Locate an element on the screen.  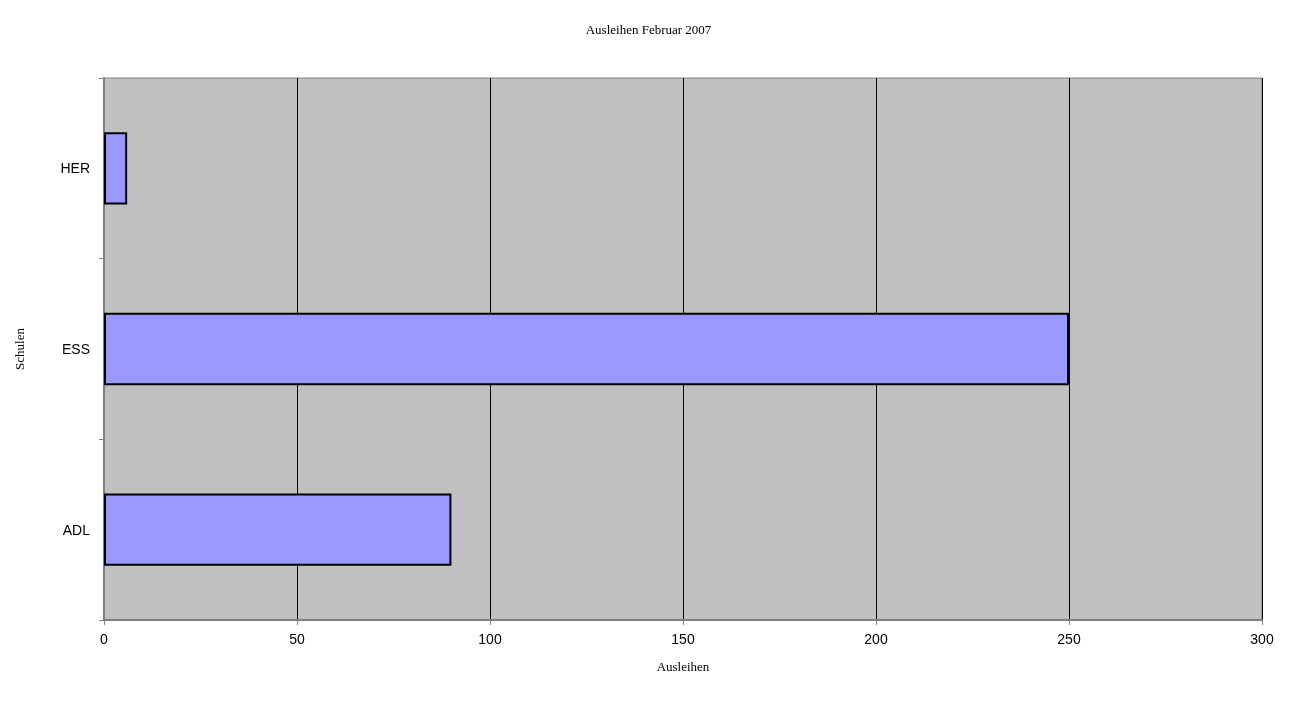
chart-title: Ausleihen Februar 2007 is located at coordinates (648, 29).